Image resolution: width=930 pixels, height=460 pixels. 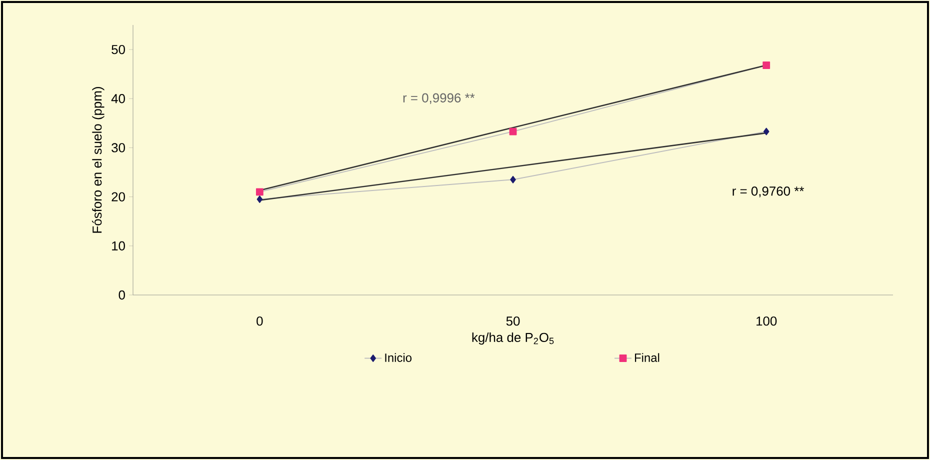 I want to click on x-tick-label: 50, so click(x=513, y=321).